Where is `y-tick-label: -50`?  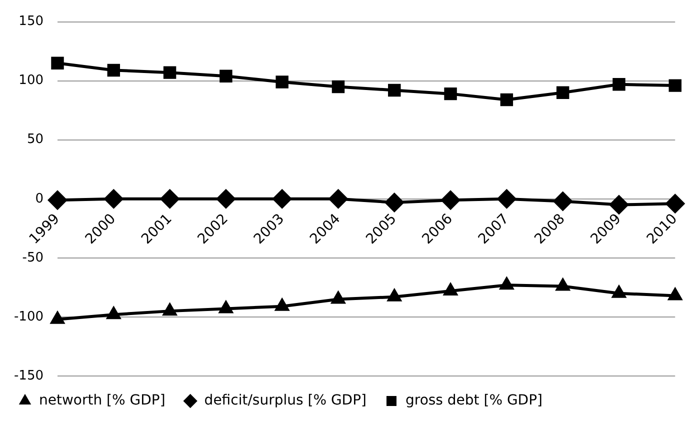
y-tick-label: -50 is located at coordinates (33, 258).